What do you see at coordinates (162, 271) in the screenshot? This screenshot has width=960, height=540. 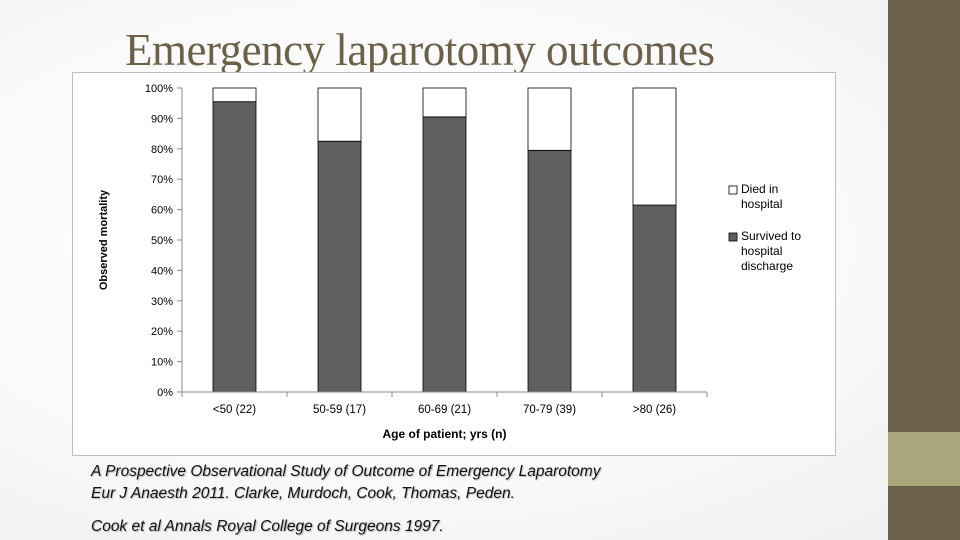 I see `y-tick-label: 40%` at bounding box center [162, 271].